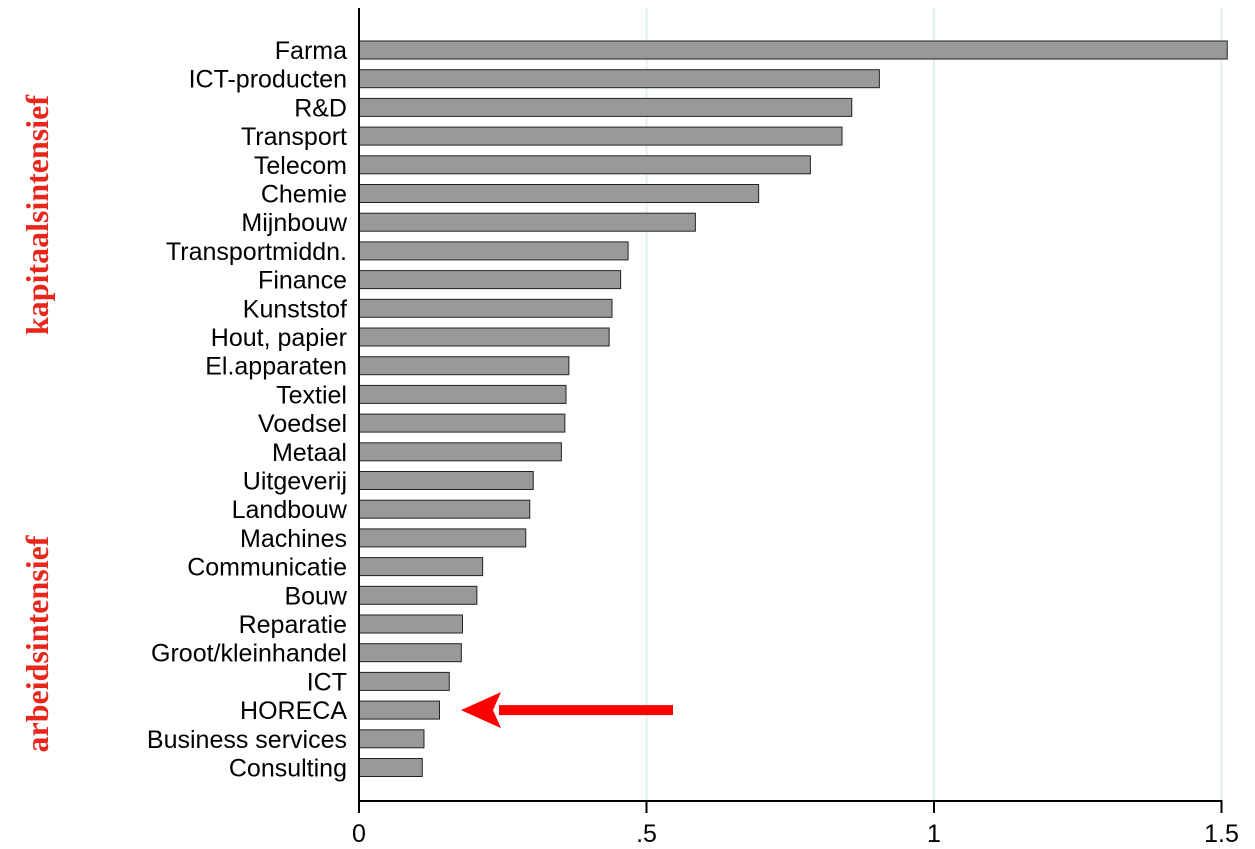 Image resolution: width=1255 pixels, height=849 pixels. I want to click on bar-reparatie, so click(410, 624).